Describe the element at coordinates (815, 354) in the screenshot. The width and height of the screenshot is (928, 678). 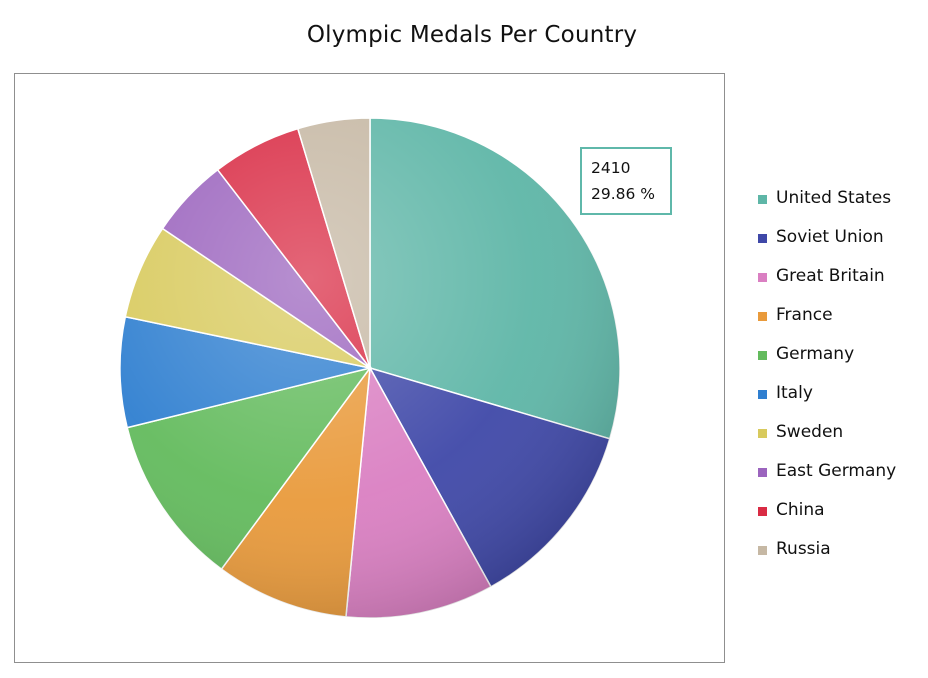
I see `legend-label: Germany` at that location.